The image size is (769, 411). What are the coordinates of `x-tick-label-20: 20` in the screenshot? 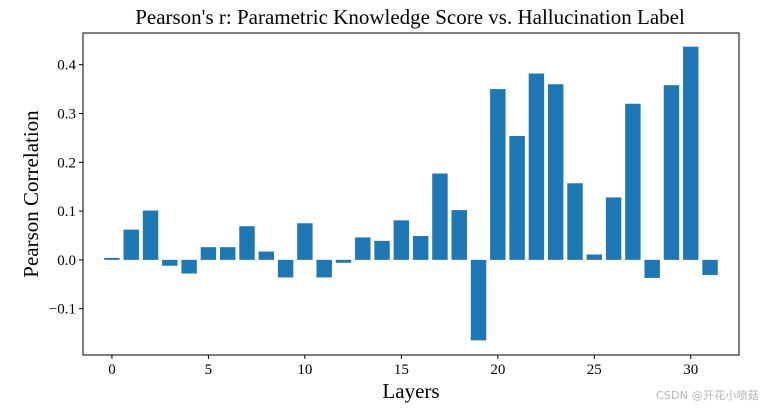 It's located at (497, 370).